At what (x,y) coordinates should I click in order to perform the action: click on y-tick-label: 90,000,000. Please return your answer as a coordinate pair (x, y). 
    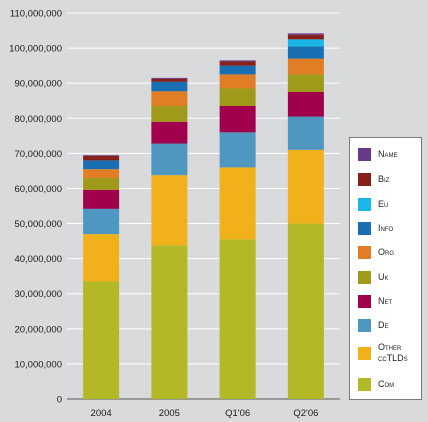
    Looking at the image, I should click on (38, 84).